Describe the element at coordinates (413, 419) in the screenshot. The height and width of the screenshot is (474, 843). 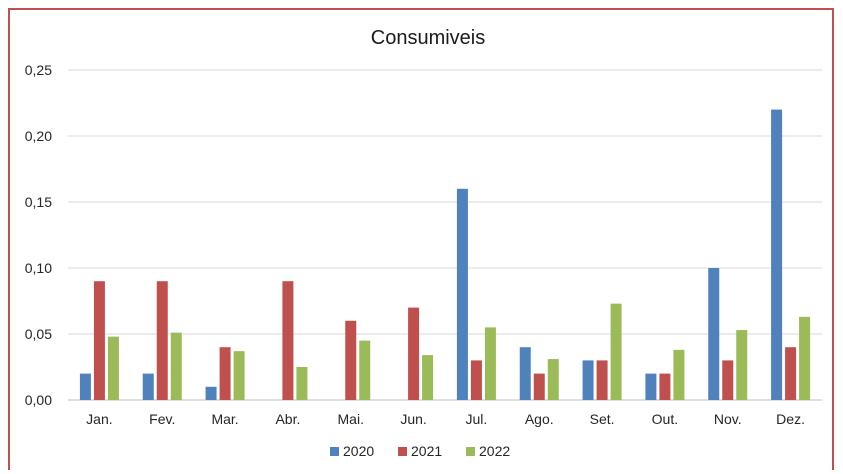
I see `x-tick-label: Jun.` at that location.